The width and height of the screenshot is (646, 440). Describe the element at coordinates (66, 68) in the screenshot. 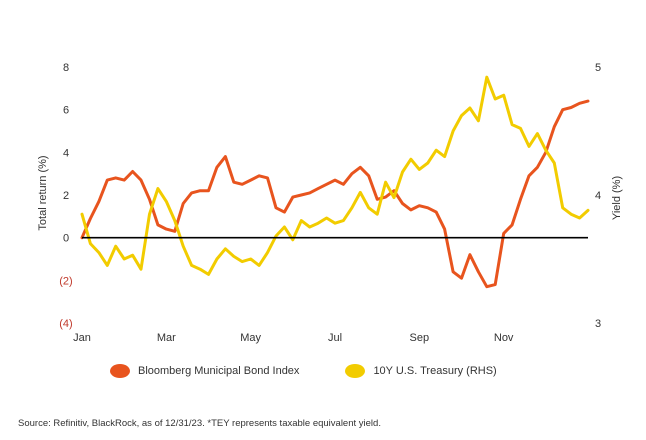

I see `left-tick-label: 8` at that location.